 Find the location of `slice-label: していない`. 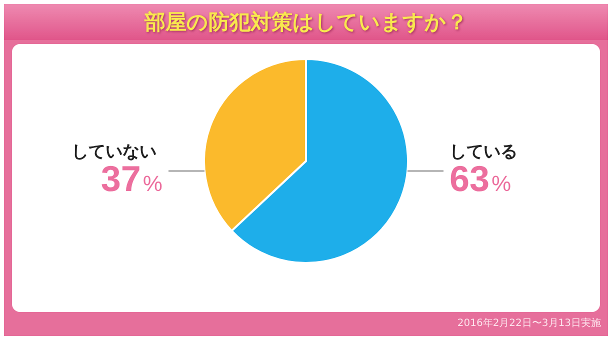

slice-label: していない is located at coordinates (113, 152).